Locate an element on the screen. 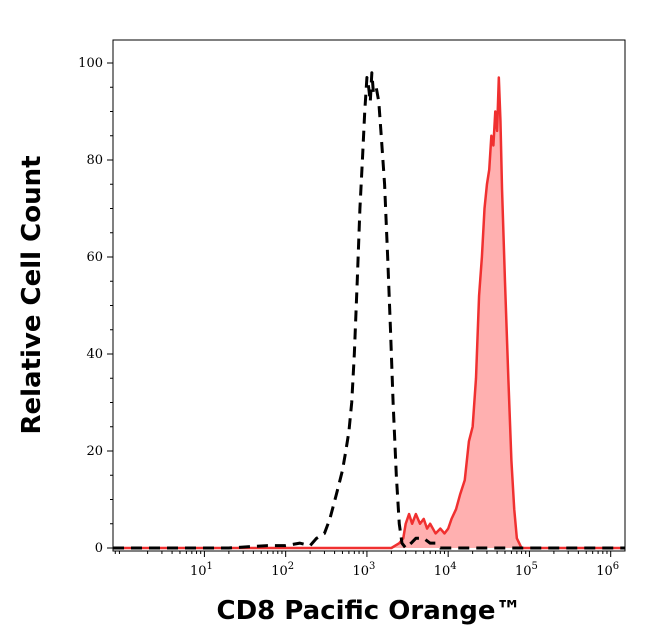 This screenshot has width=646, height=641. y-tick-label: 60 is located at coordinates (94, 257).